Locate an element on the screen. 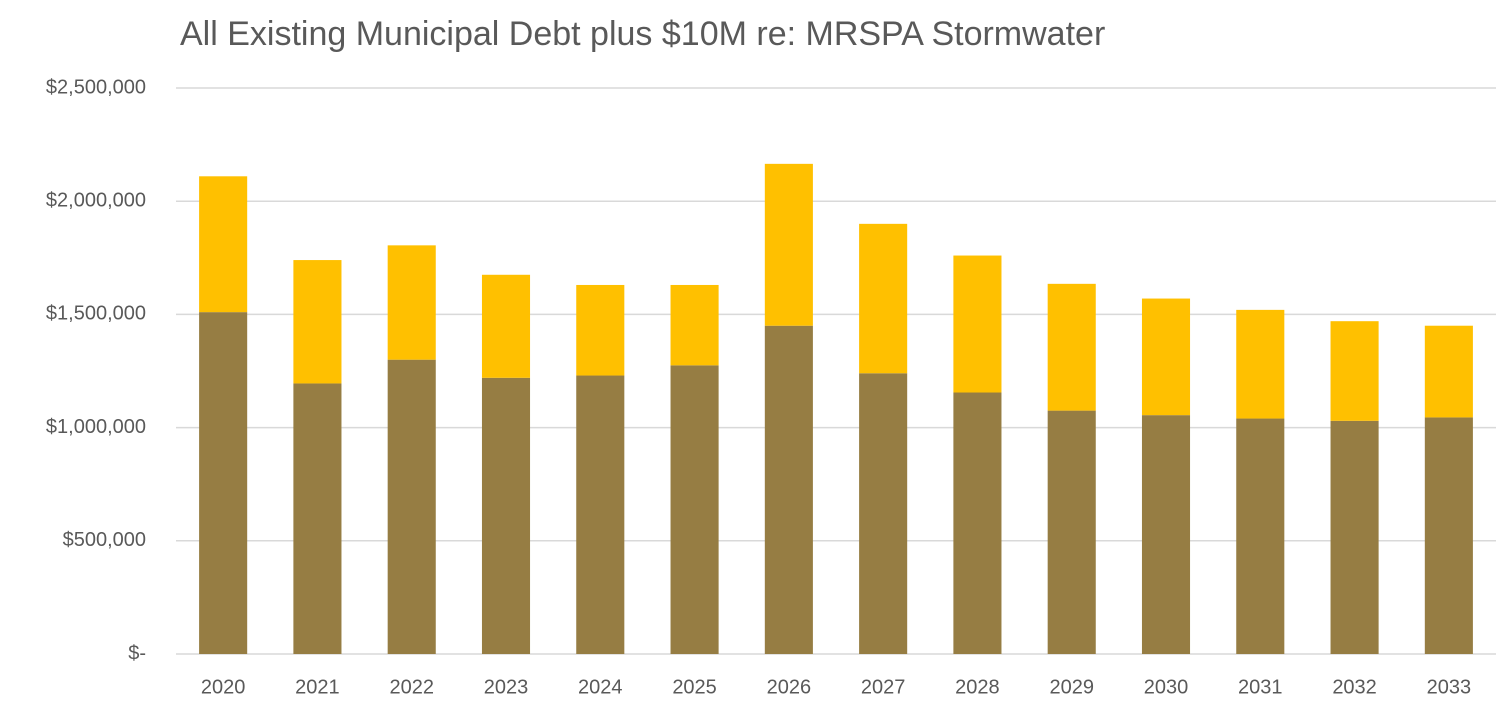 This screenshot has height=704, width=1506. y-tick-label: $1,000,000 is located at coordinates (96, 427).